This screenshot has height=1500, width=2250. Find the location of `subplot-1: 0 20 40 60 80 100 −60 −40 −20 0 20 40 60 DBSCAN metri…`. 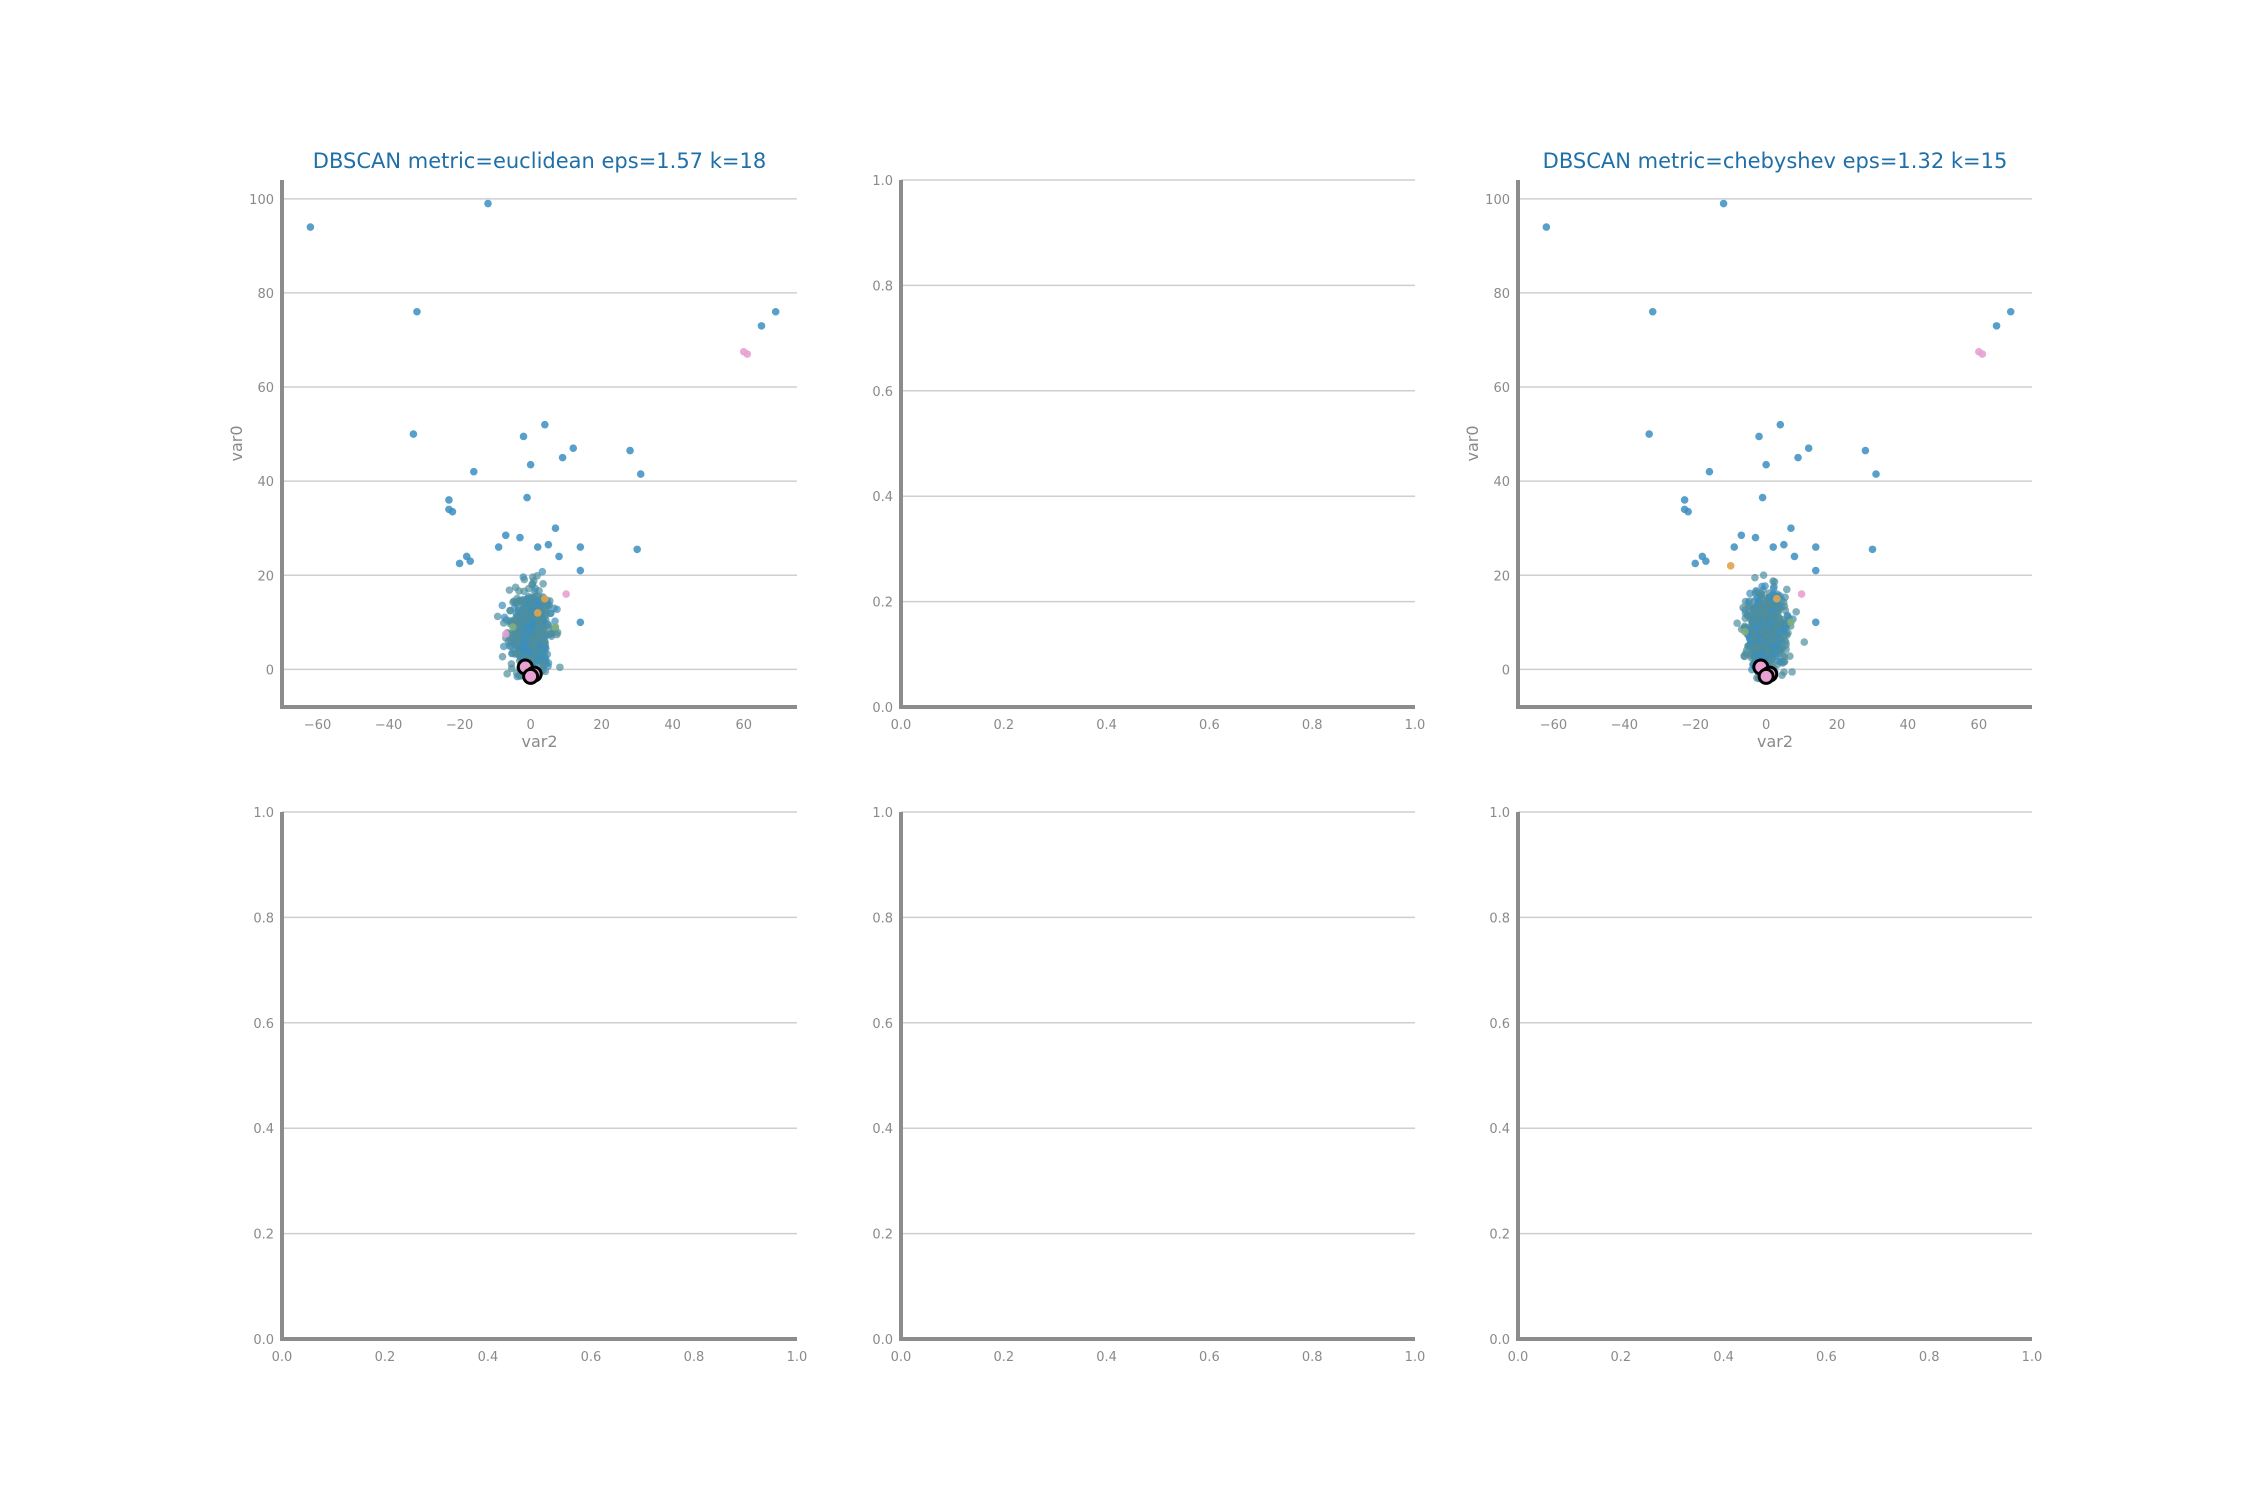

subplot-1: 0 20 40 60 80 100 −60 −40 −20 0 20 40 60 DBSCAN metri… is located at coordinates (512, 450).